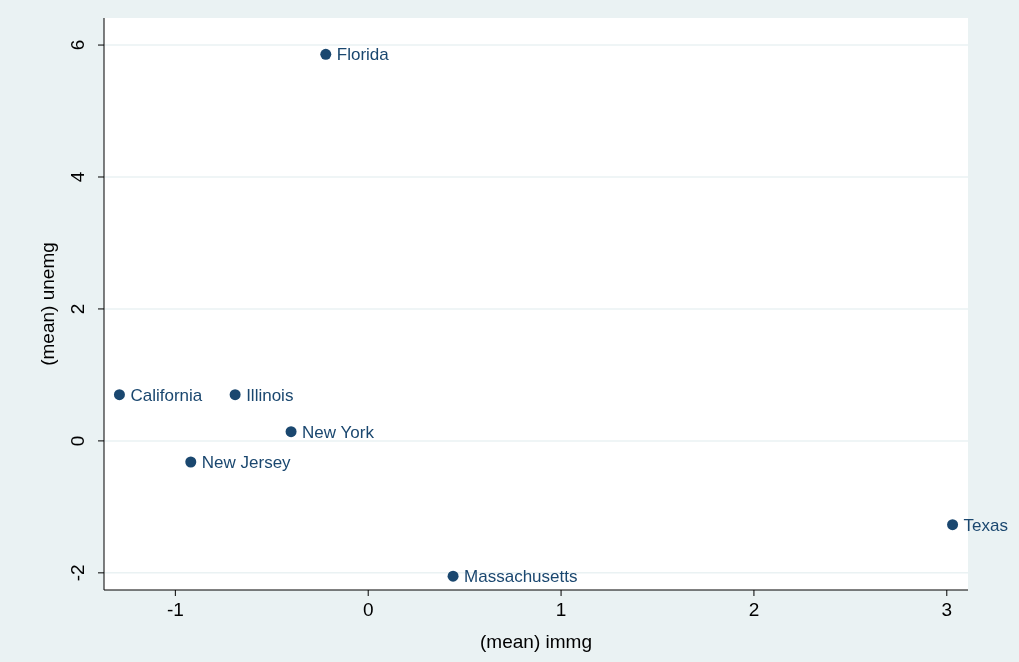 This screenshot has height=662, width=1019. I want to click on y-tick-label: 4, so click(77, 177).